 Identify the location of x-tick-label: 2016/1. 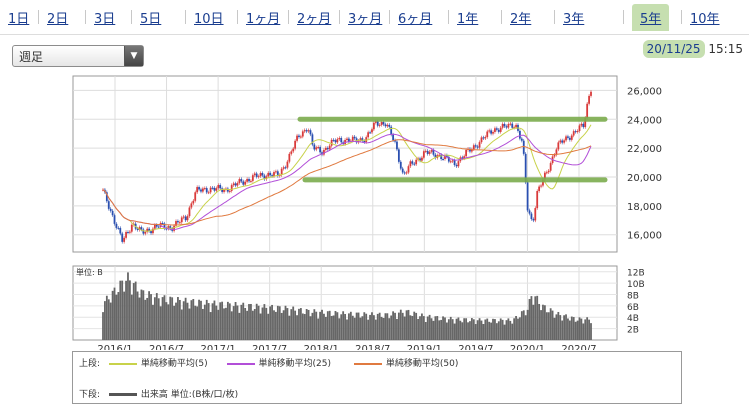
(114, 347).